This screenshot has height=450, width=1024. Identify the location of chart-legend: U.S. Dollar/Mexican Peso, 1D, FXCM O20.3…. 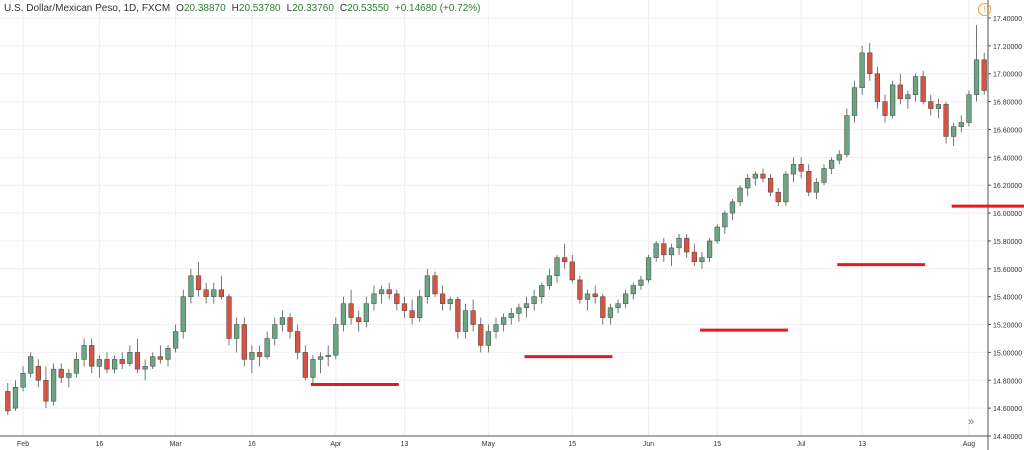
(242, 8).